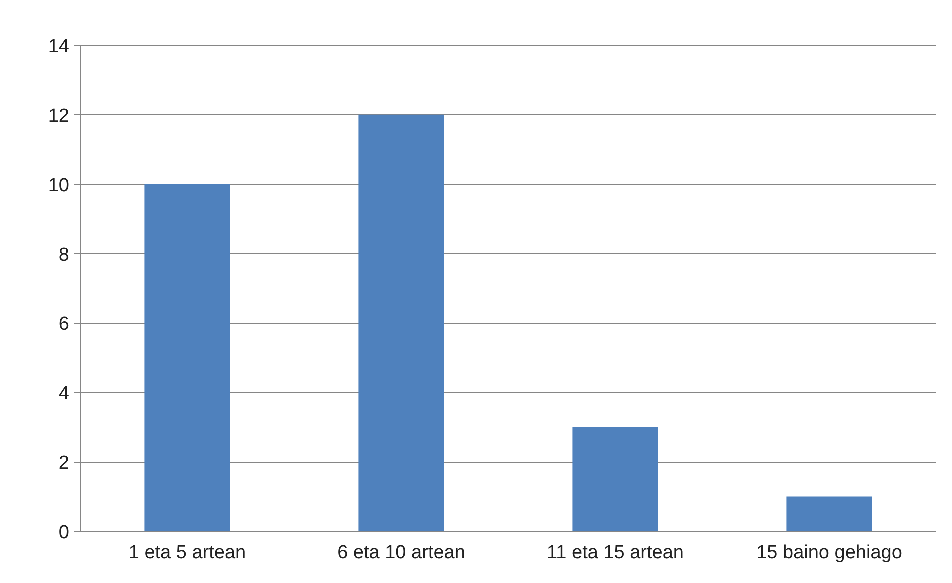  Describe the element at coordinates (615, 553) in the screenshot. I see `x-tick-label: 11 eta 15 artean` at that location.